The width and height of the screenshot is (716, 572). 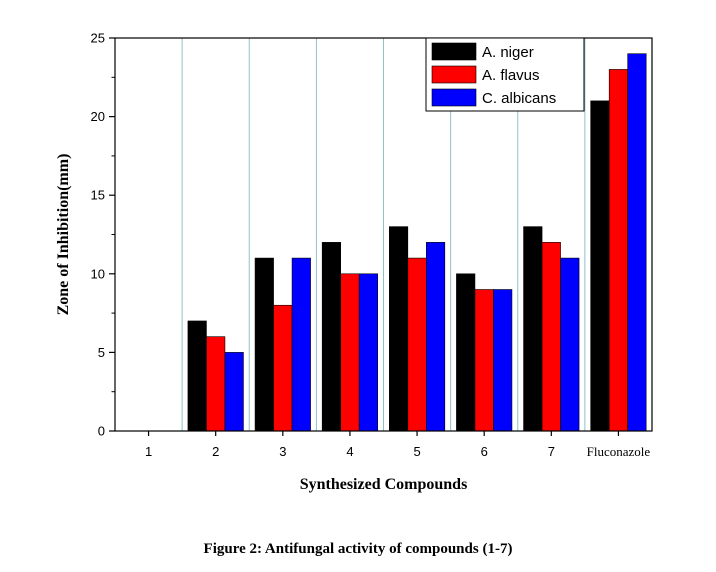 I want to click on bar-6-a-niger, so click(x=466, y=352).